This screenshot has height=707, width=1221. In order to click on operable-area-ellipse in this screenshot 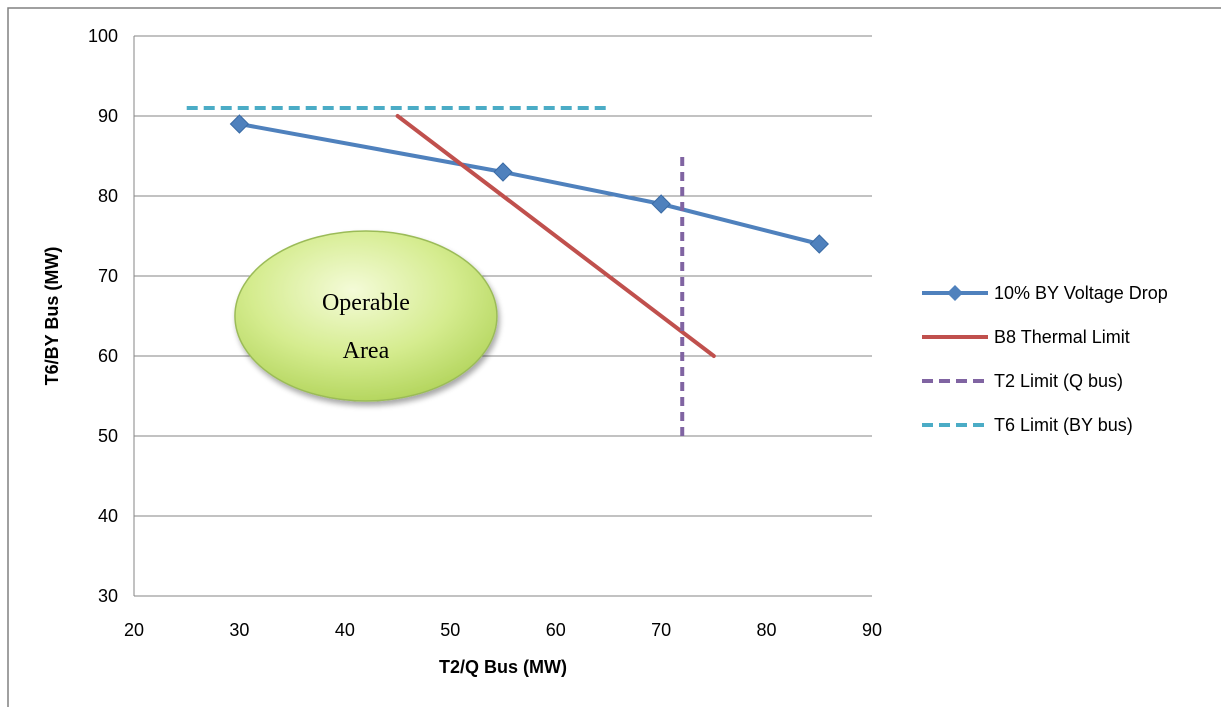, I will do `click(366, 316)`.